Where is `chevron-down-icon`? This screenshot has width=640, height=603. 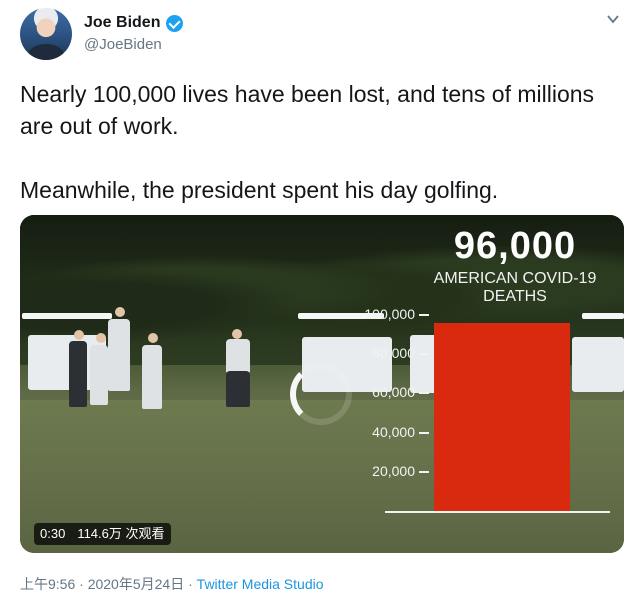
chevron-down-icon is located at coordinates (613, 19).